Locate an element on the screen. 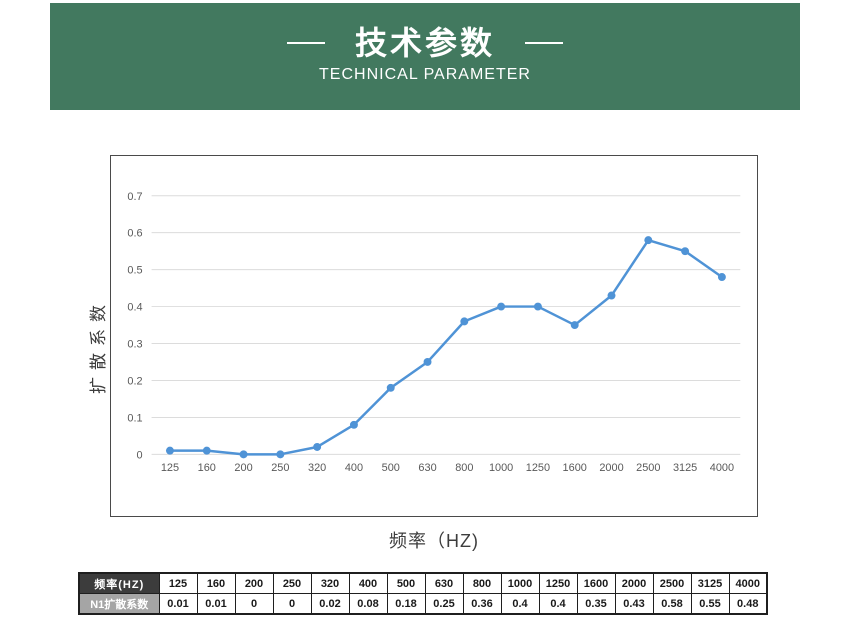  title-dash-left-icon is located at coordinates (305, 43).